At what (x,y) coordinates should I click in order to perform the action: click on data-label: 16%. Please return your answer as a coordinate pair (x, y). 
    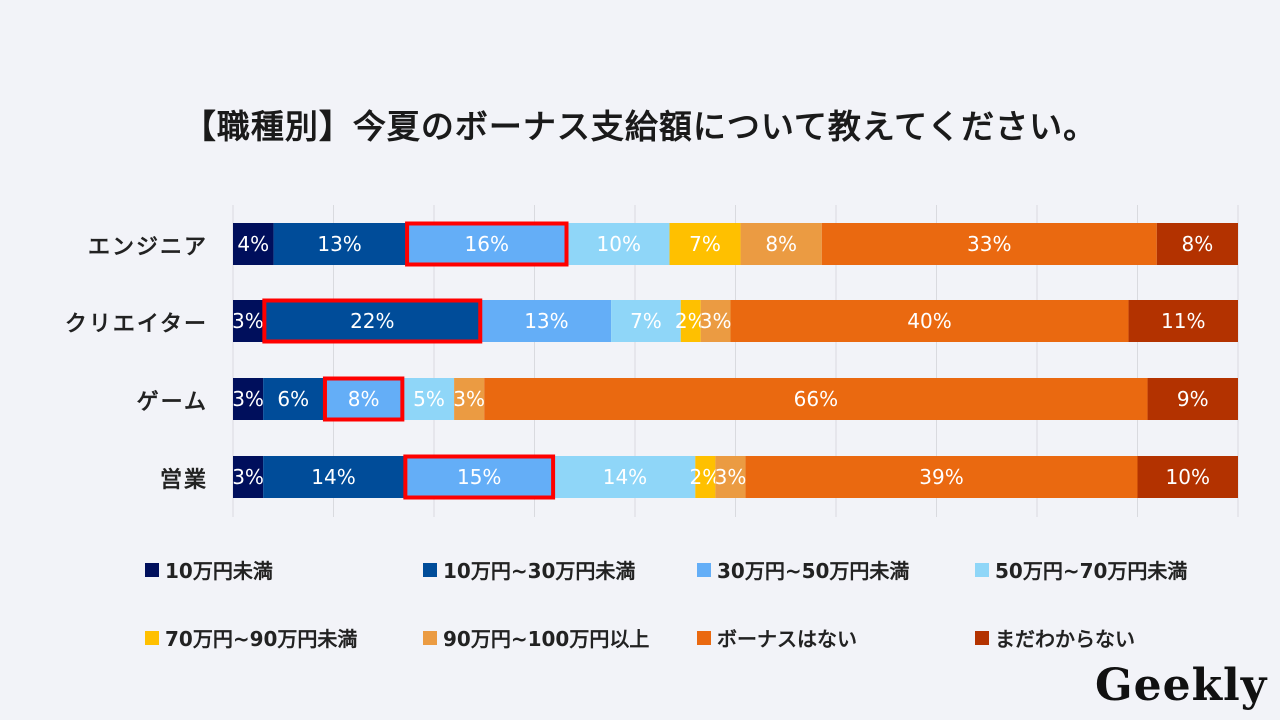
    Looking at the image, I should click on (487, 244).